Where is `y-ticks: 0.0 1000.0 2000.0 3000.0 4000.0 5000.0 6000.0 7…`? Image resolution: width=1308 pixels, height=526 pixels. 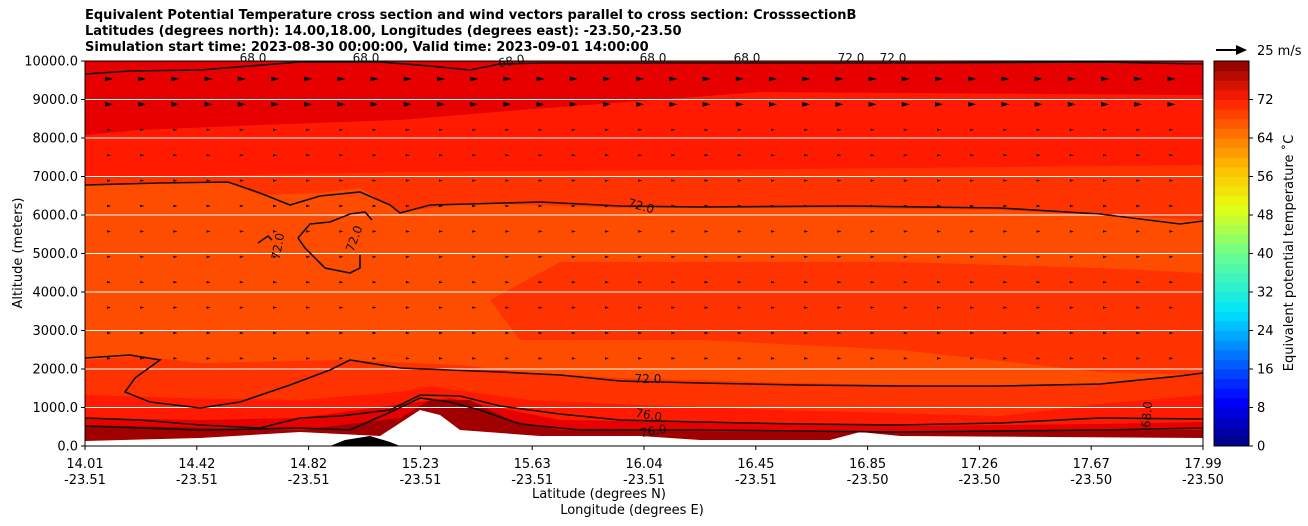 y-ticks: 0.0 1000.0 2000.0 3000.0 4000.0 5000.0 6000.0 7… is located at coordinates (54, 255).